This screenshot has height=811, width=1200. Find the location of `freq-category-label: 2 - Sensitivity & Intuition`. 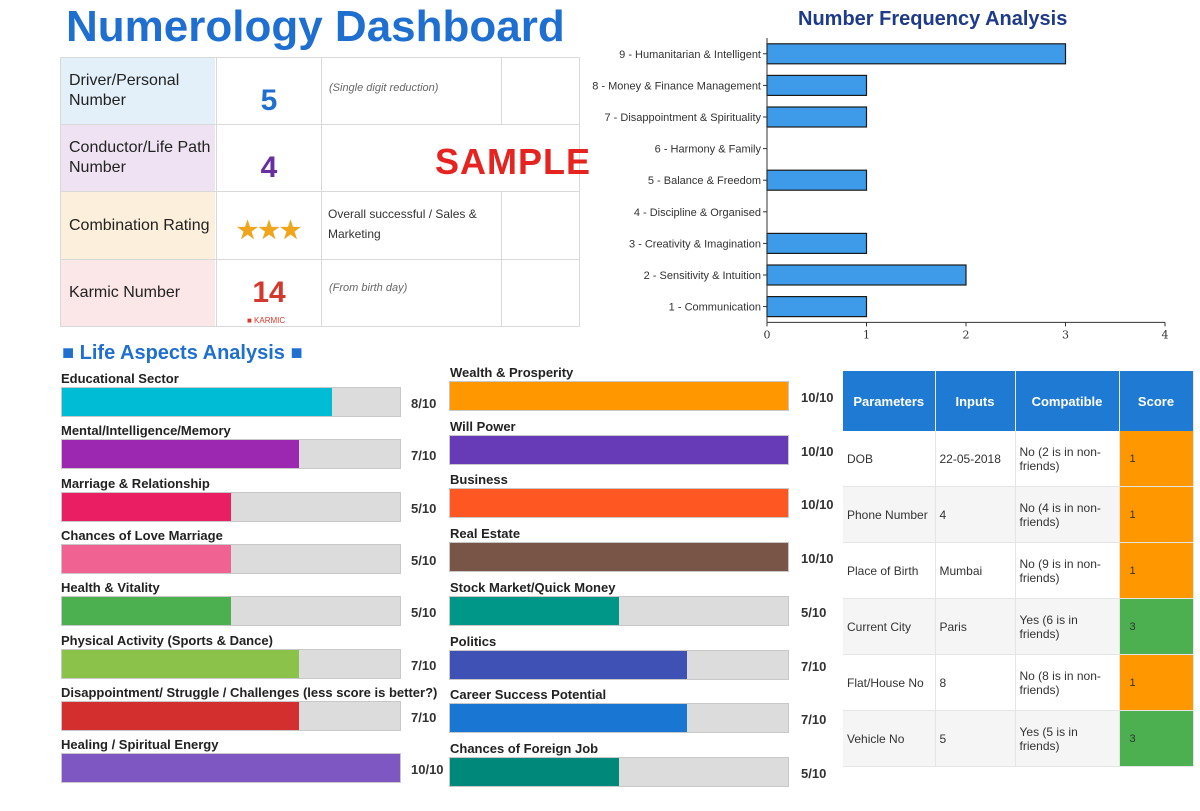

freq-category-label: 2 - Sensitivity & Intuition is located at coordinates (702, 276).